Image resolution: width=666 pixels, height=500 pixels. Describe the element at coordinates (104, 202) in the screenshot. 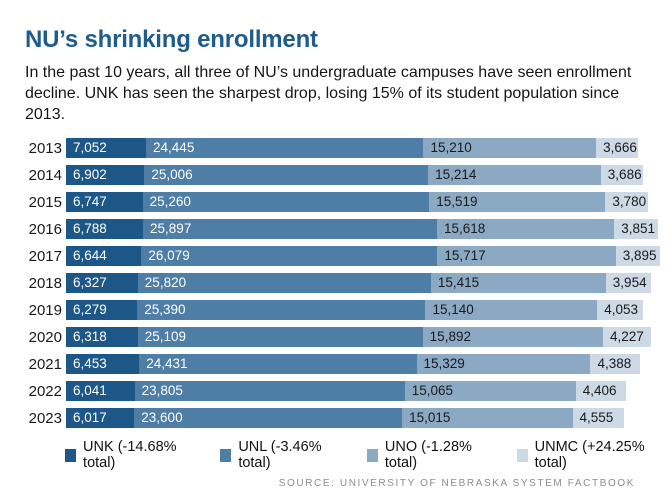

I see `bar-segment-unk: 6,747` at that location.